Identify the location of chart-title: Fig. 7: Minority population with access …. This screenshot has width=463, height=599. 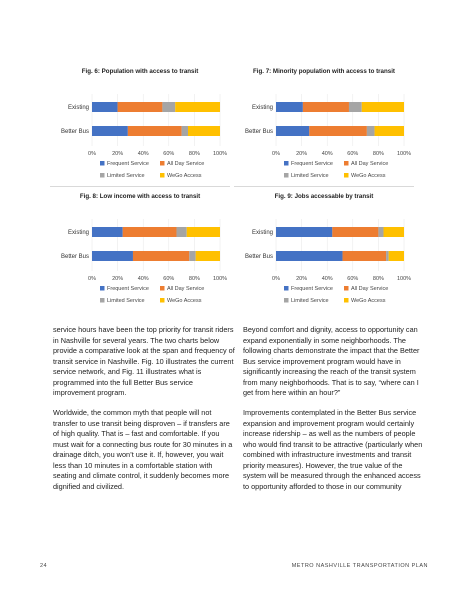
(324, 71).